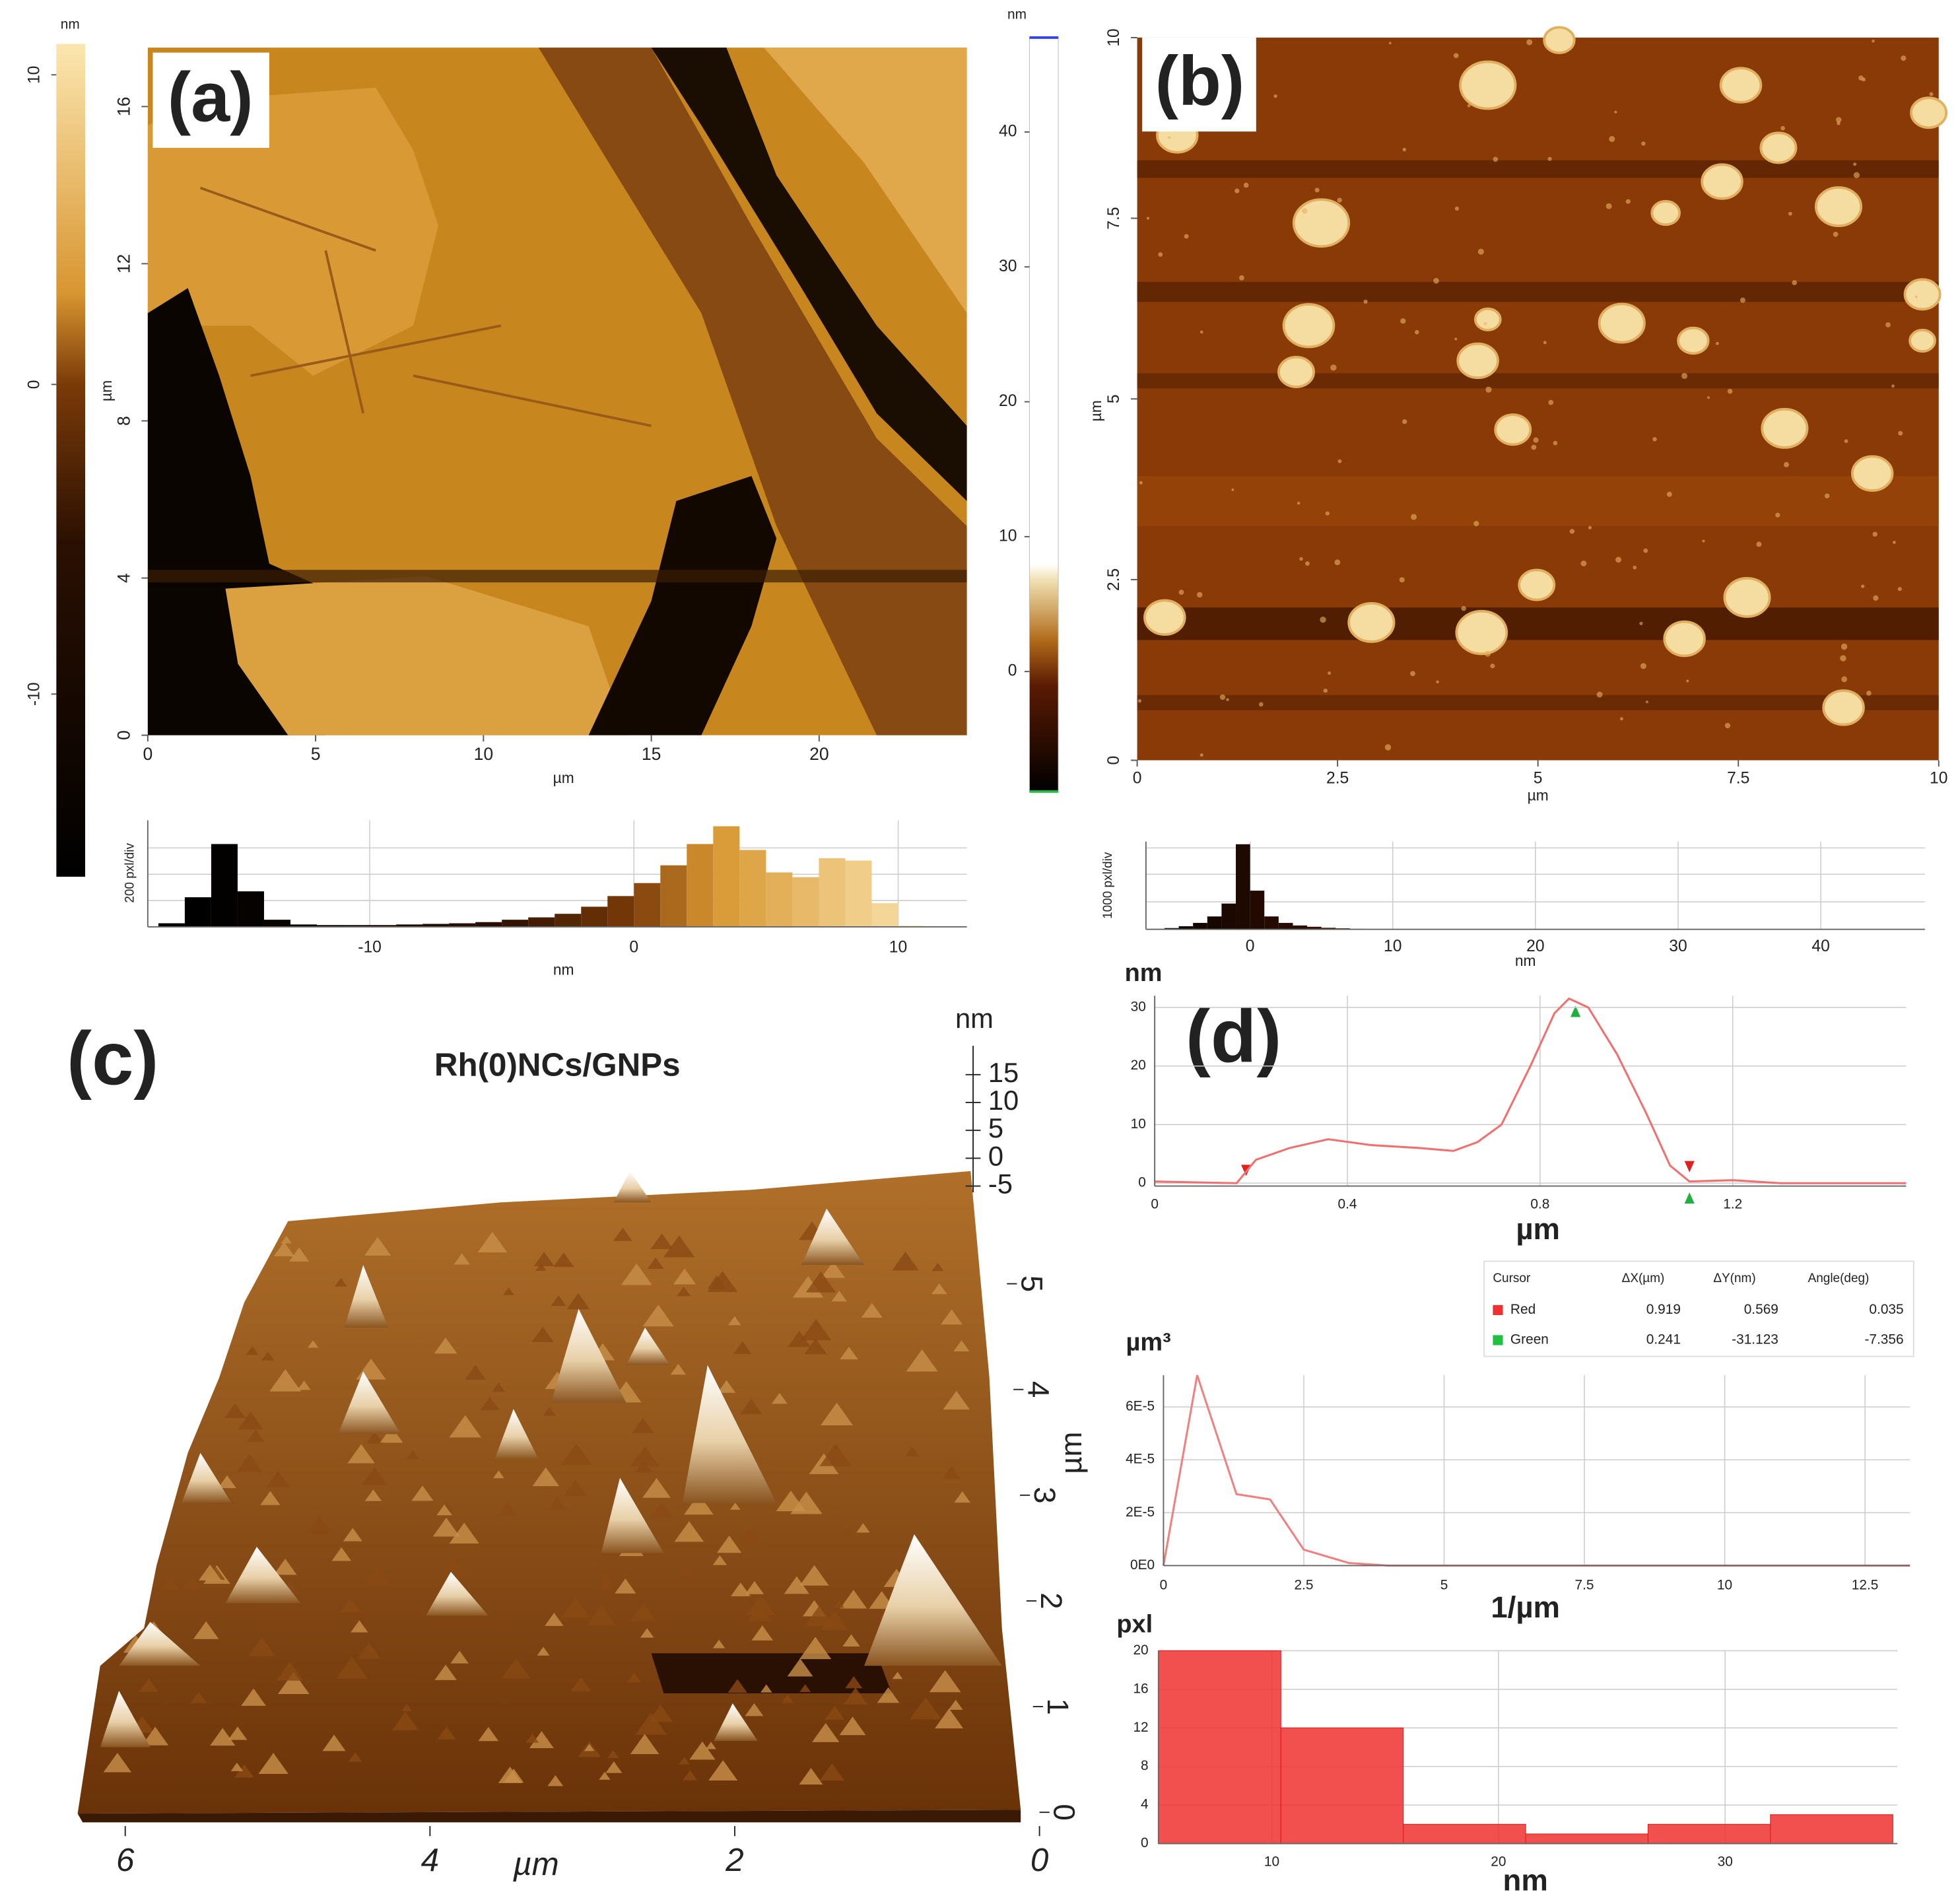 Image resolution: width=1960 pixels, height=1900 pixels. What do you see at coordinates (1051, 1600) in the screenshot?
I see `y-tick-label: 2` at bounding box center [1051, 1600].